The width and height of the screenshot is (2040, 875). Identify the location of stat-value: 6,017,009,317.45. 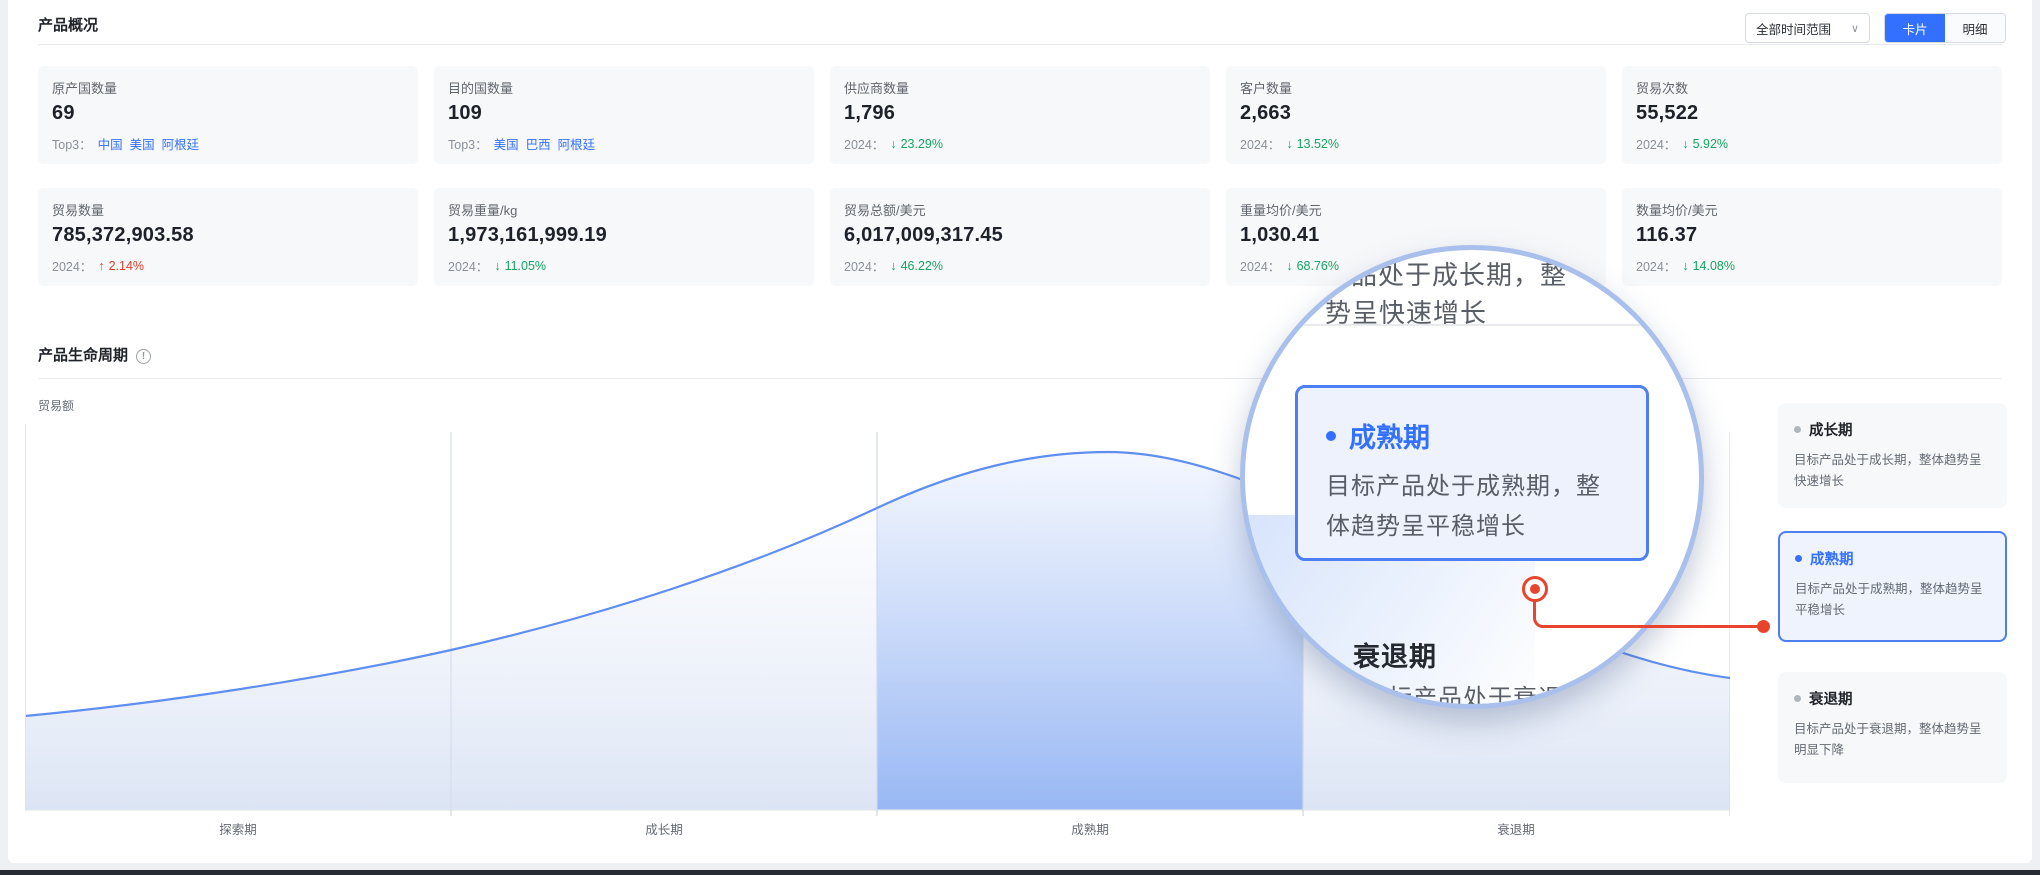
(923, 235).